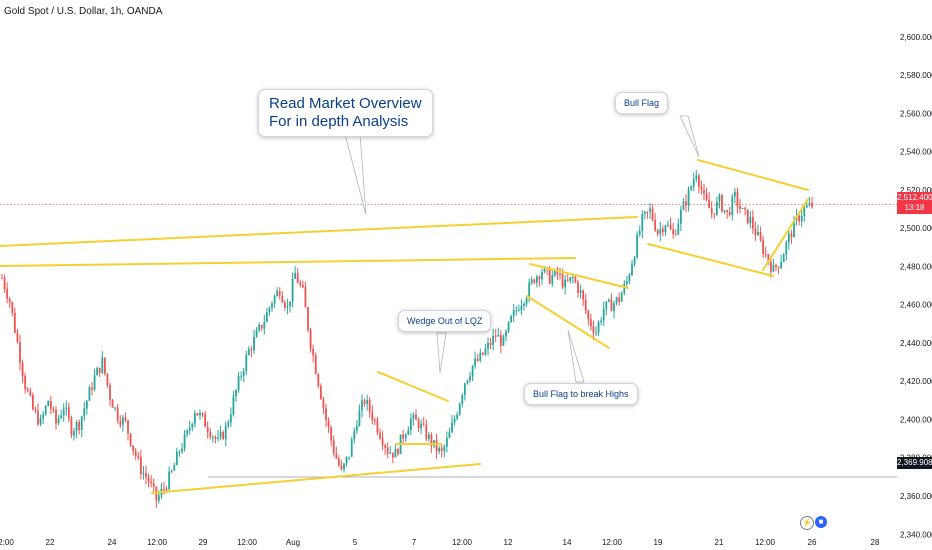 The width and height of the screenshot is (932, 550). Describe the element at coordinates (916, 190) in the screenshot. I see `y-tick-label: 2,520.000` at that location.